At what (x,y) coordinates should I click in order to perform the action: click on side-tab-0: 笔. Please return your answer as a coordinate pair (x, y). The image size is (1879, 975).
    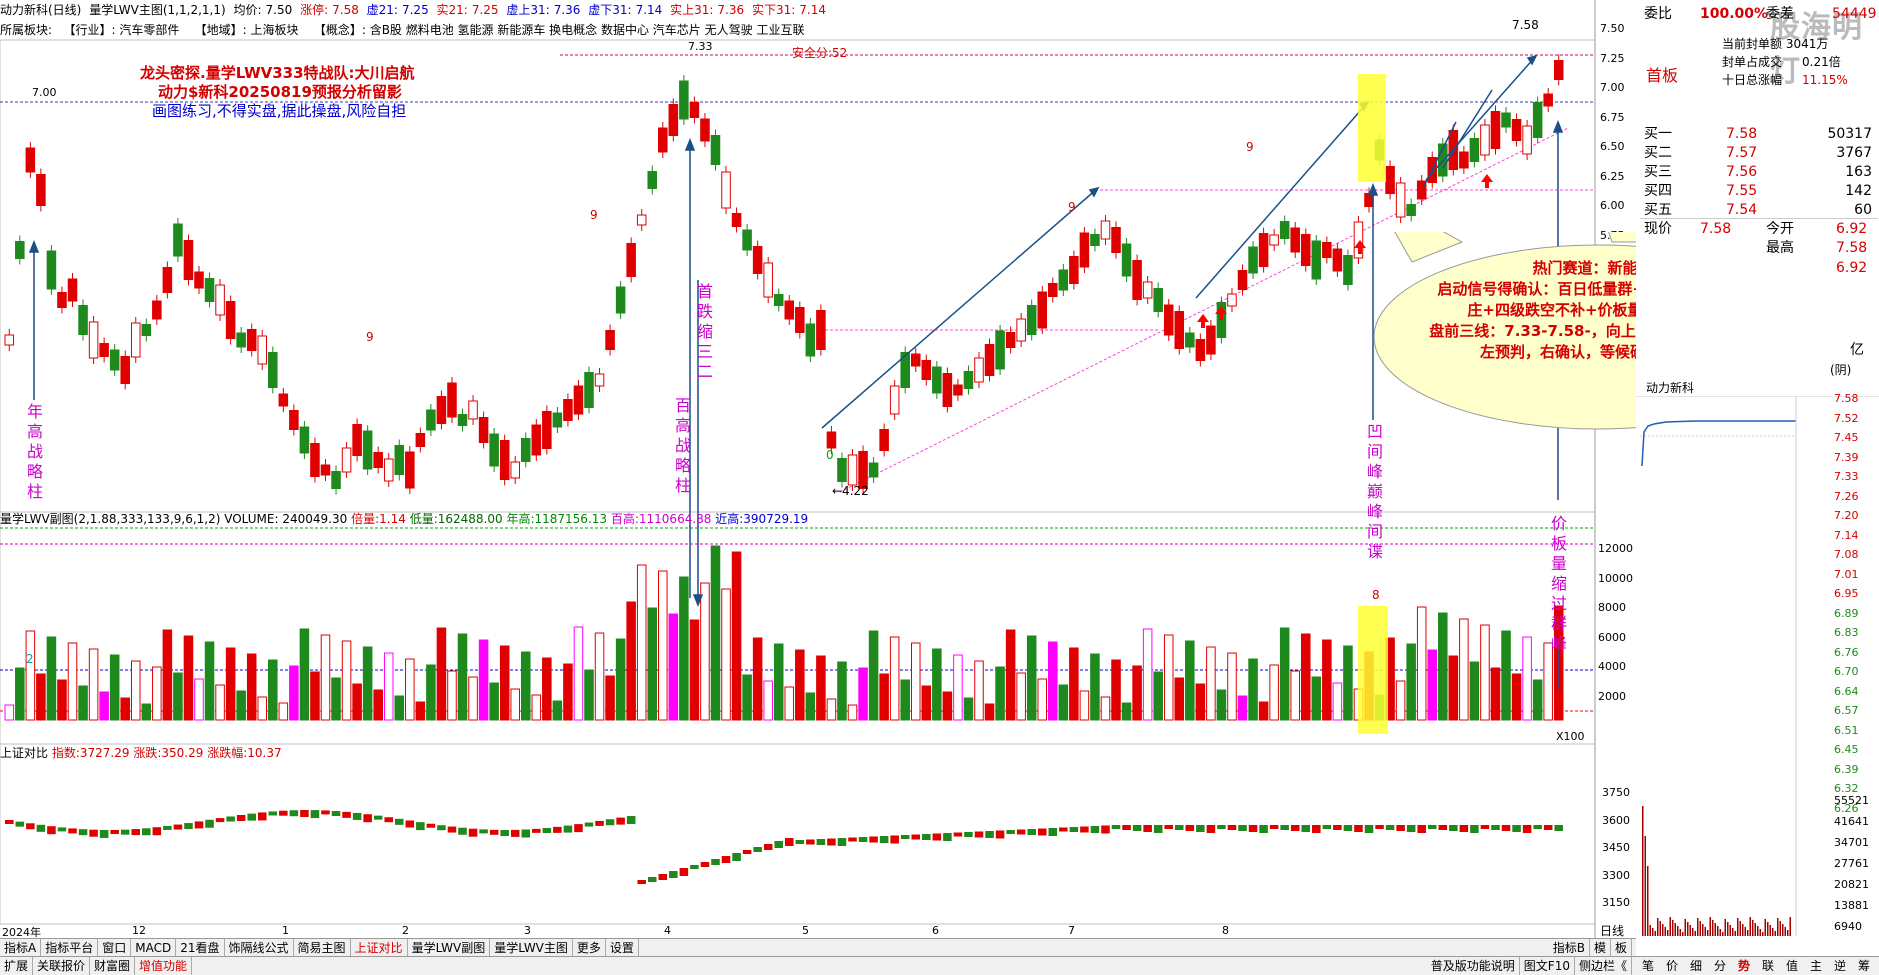
    Looking at the image, I should click on (1647, 966).